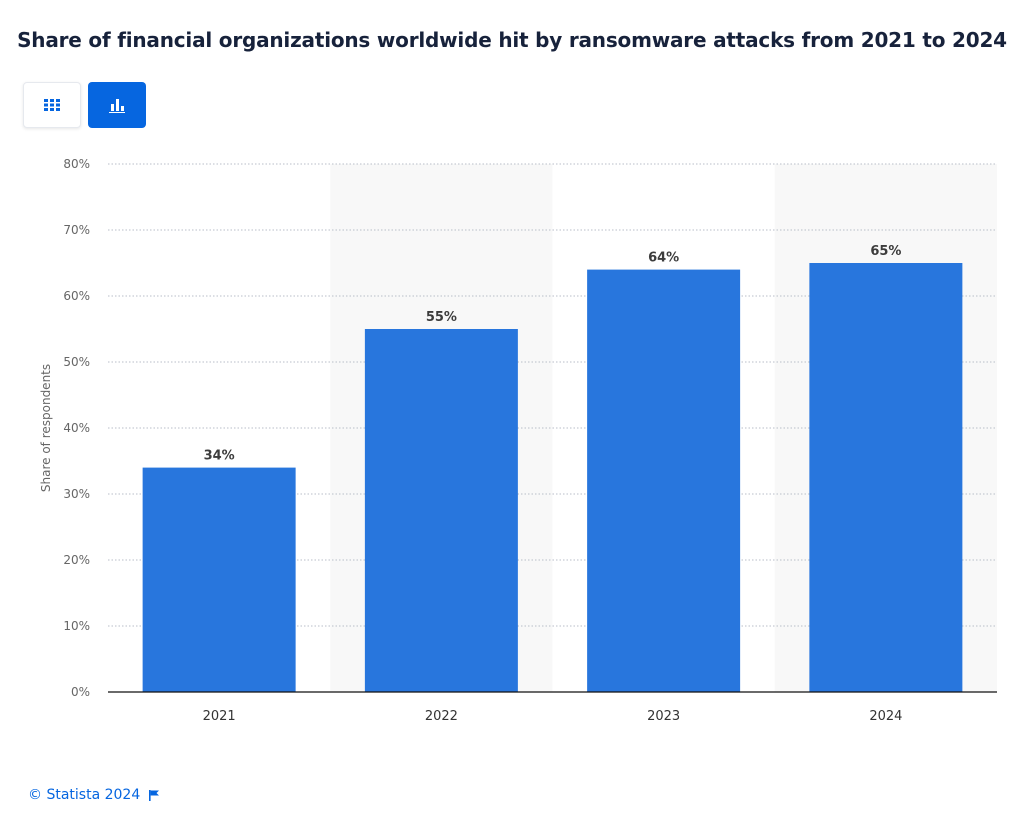 The image size is (1024, 817). I want to click on bar-2022, so click(441, 510).